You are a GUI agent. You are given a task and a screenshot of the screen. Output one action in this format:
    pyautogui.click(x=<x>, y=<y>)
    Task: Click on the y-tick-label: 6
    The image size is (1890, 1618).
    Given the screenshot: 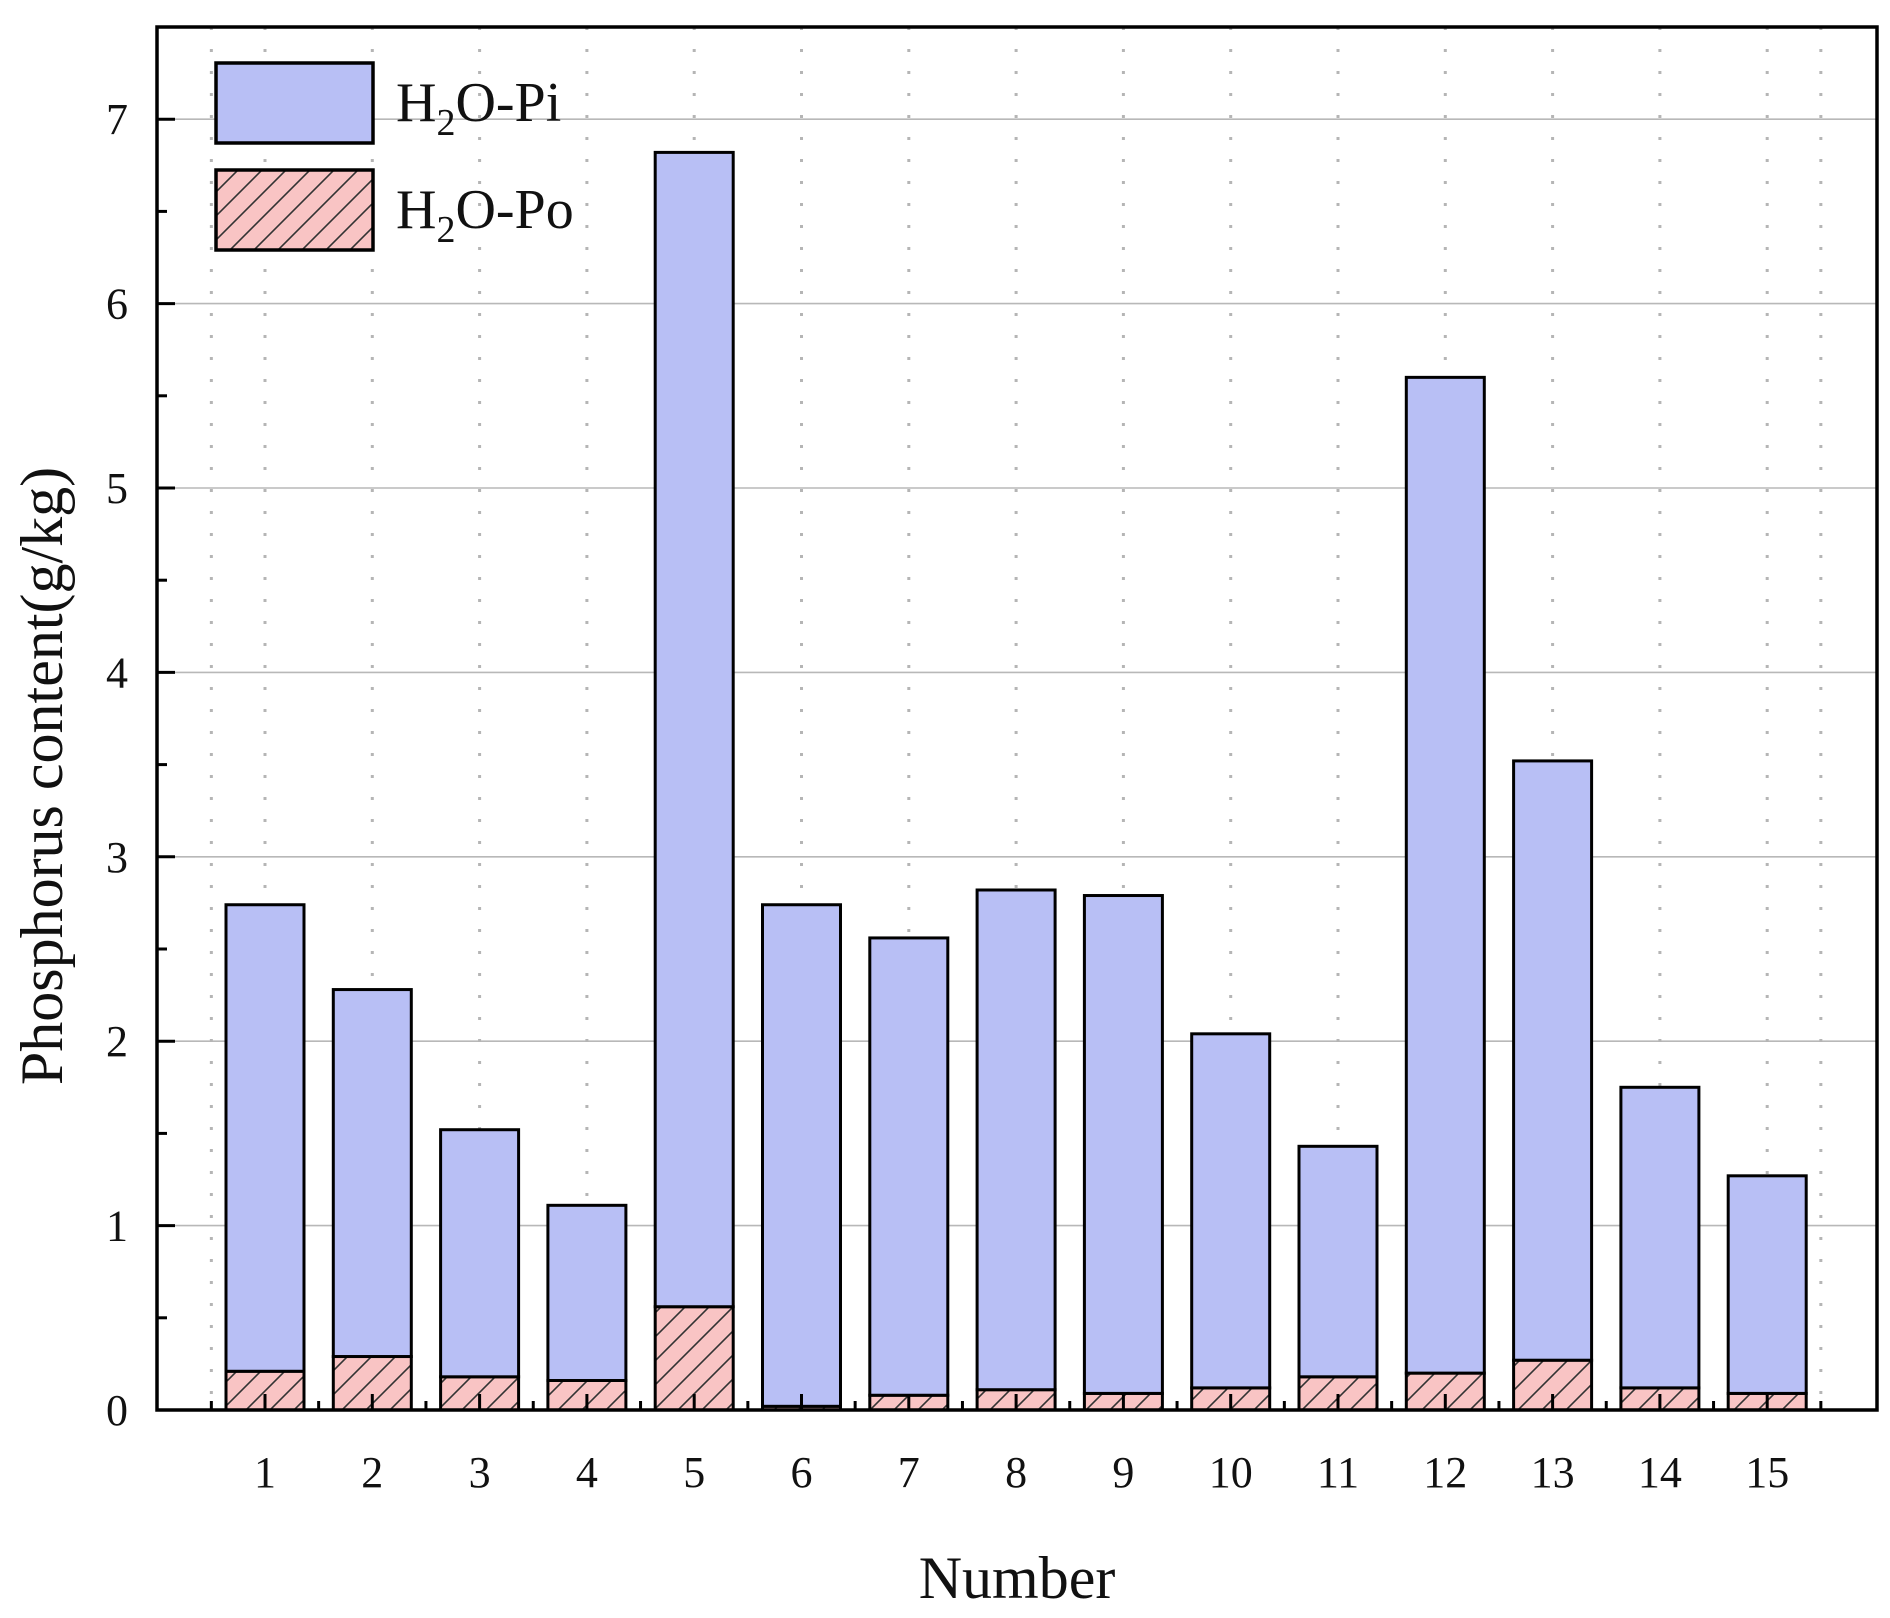 What is the action you would take?
    pyautogui.click(x=117, y=304)
    